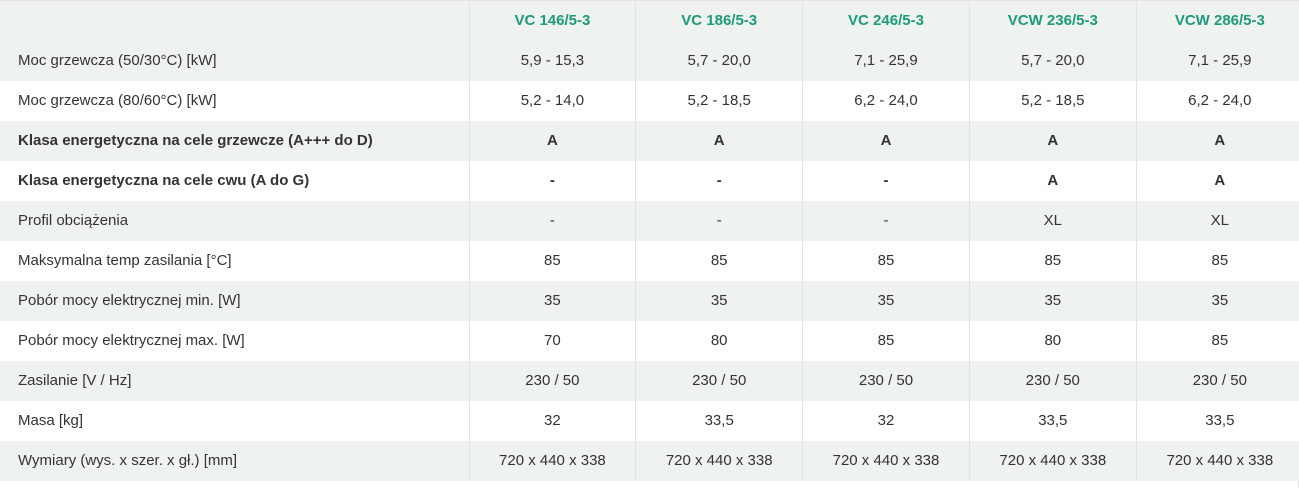  Describe the element at coordinates (552, 341) in the screenshot. I see `value-cell: 70` at that location.